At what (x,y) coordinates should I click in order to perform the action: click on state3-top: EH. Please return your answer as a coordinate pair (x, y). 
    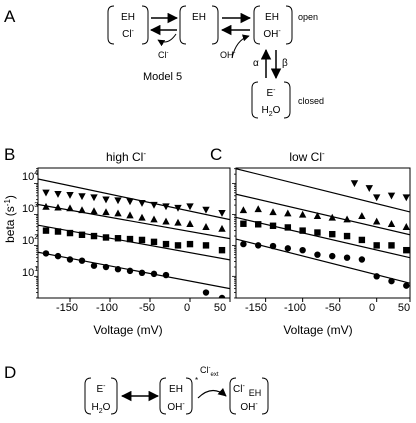
    Looking at the image, I should click on (272, 17).